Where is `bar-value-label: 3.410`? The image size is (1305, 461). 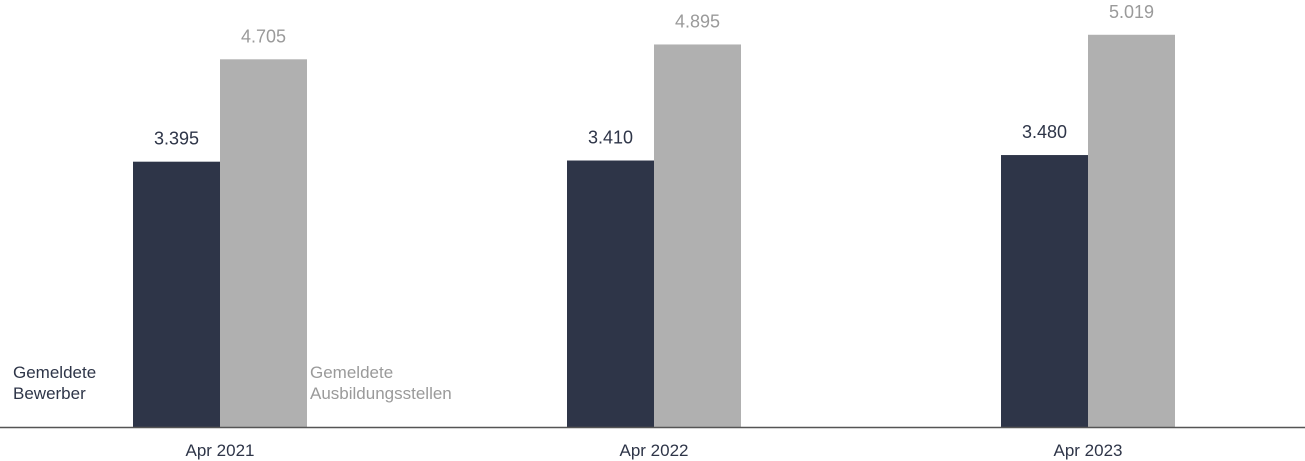 bar-value-label: 3.410 is located at coordinates (610, 138).